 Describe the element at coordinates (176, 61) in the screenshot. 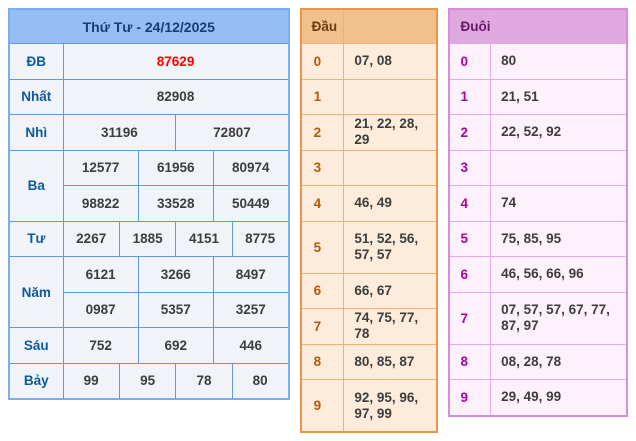

I see `prize-value: 87629` at that location.